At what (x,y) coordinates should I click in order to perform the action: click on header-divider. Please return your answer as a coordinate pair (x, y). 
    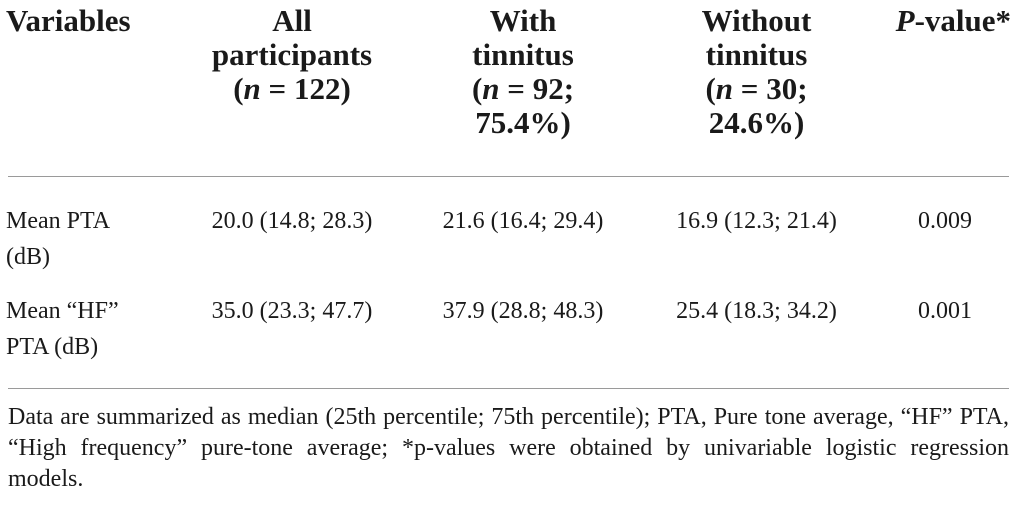
    Looking at the image, I should click on (508, 176).